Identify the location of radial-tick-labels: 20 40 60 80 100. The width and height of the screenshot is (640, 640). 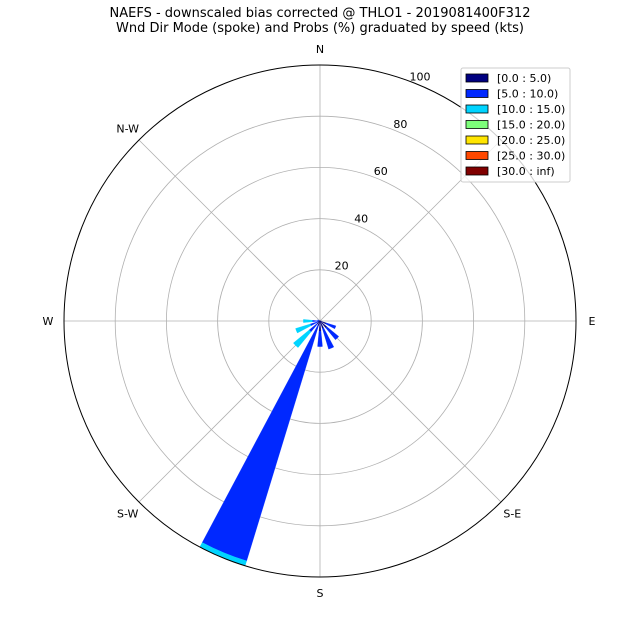
(383, 172).